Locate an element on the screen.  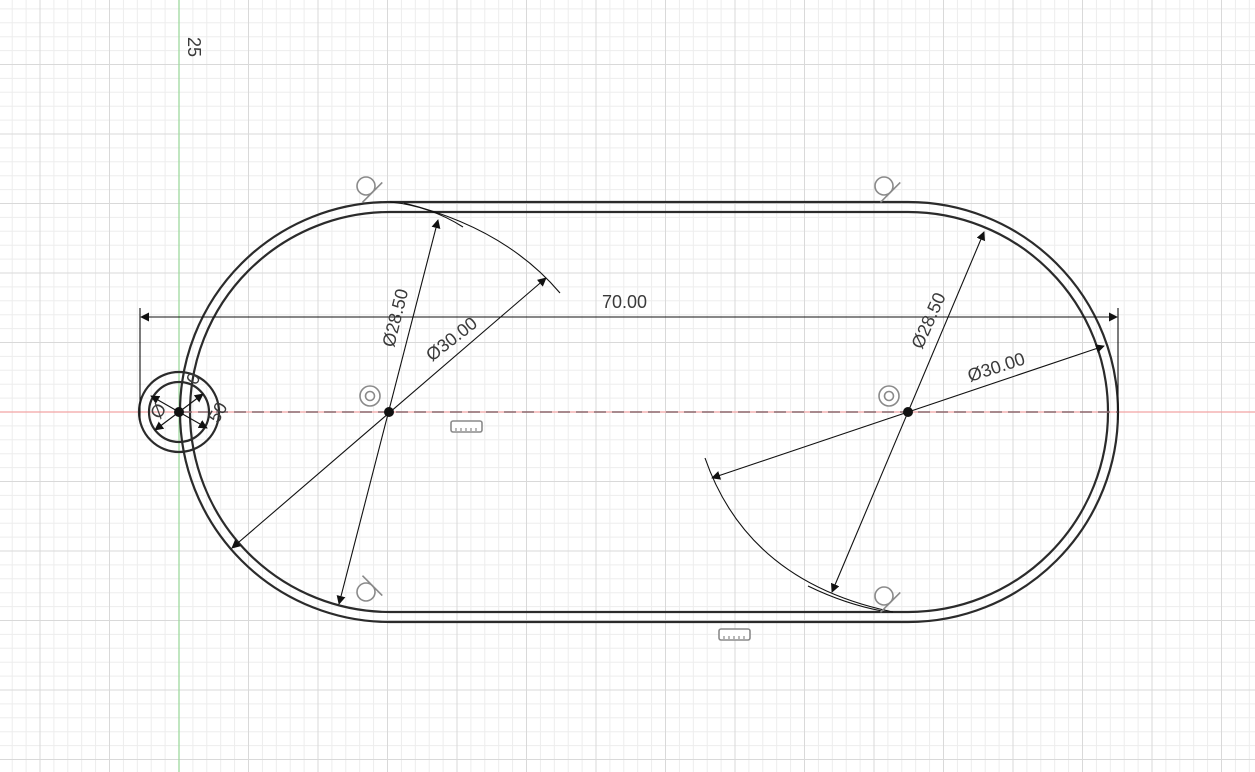
small-hole-center-point is located at coordinates (179, 412).